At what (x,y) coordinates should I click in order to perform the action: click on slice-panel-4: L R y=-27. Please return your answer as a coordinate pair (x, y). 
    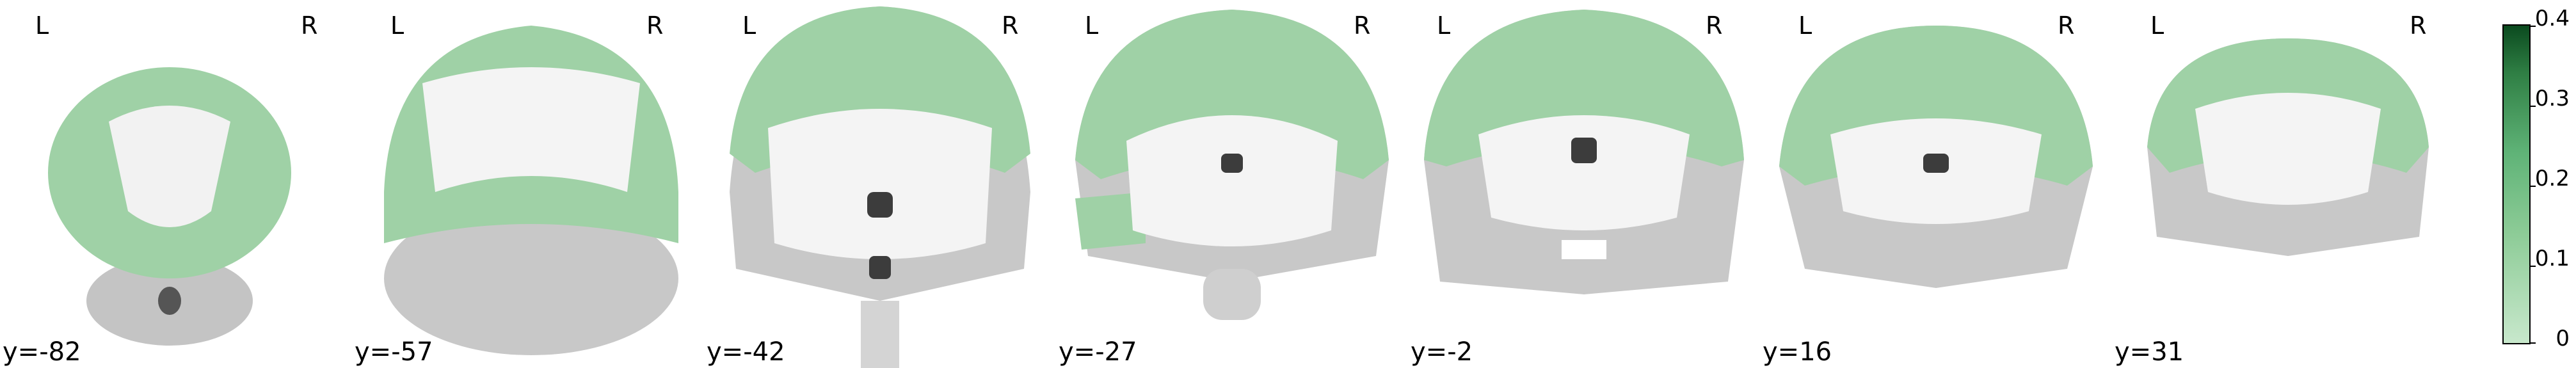
    Looking at the image, I should click on (1232, 184).